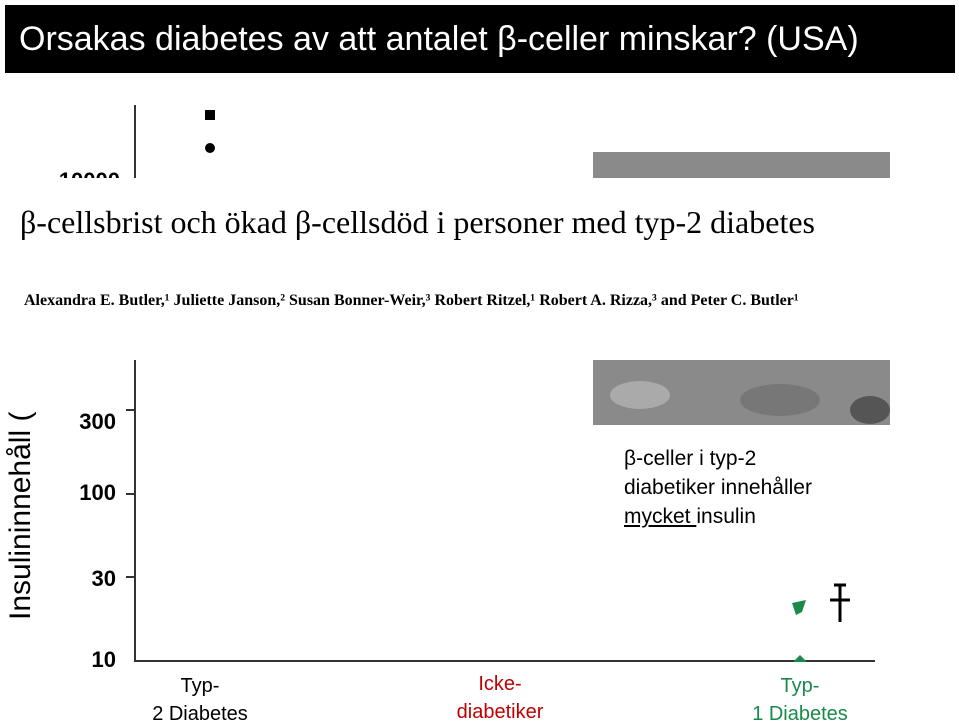 Image resolution: width=959 pixels, height=725 pixels. I want to click on annotation-line: mycket insulin, so click(718, 516).